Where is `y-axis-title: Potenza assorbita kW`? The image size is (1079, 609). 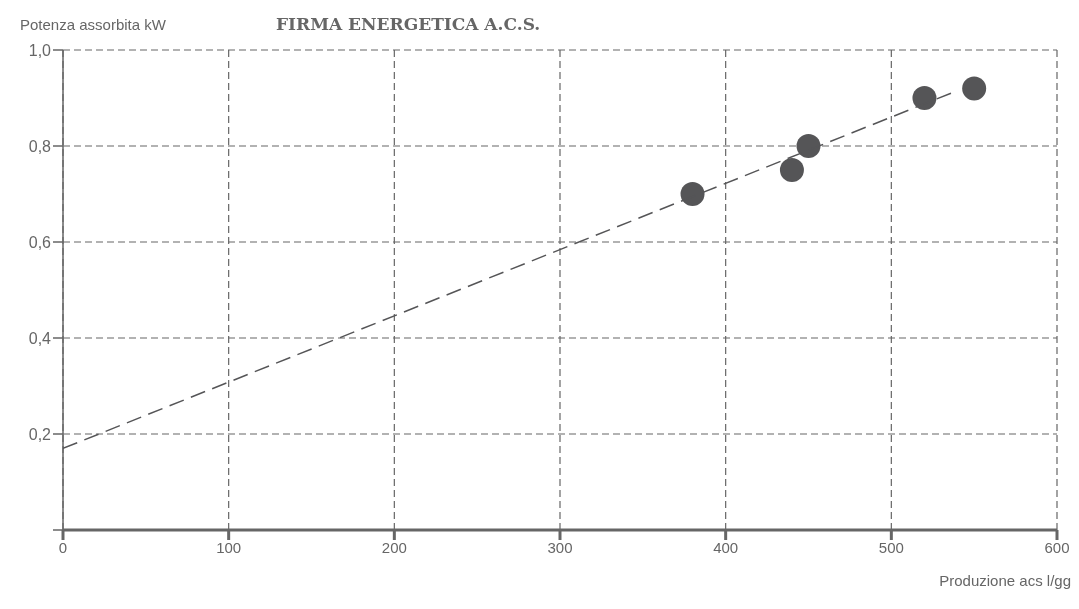
y-axis-title: Potenza assorbita kW is located at coordinates (93, 24).